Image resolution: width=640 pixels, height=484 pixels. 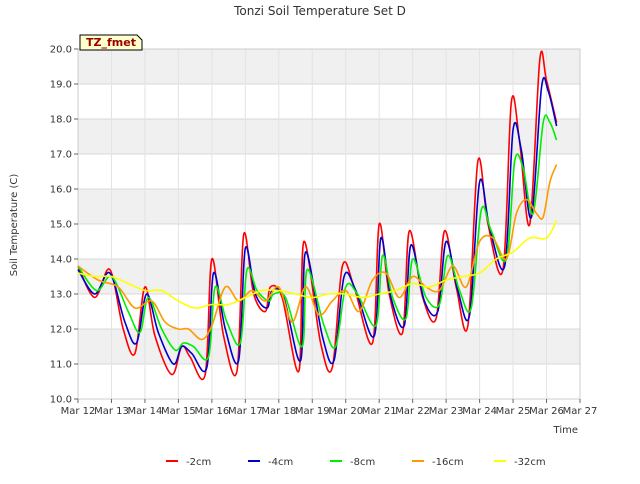 What do you see at coordinates (362, 462) in the screenshot?
I see `legend-label: -8cm` at bounding box center [362, 462].